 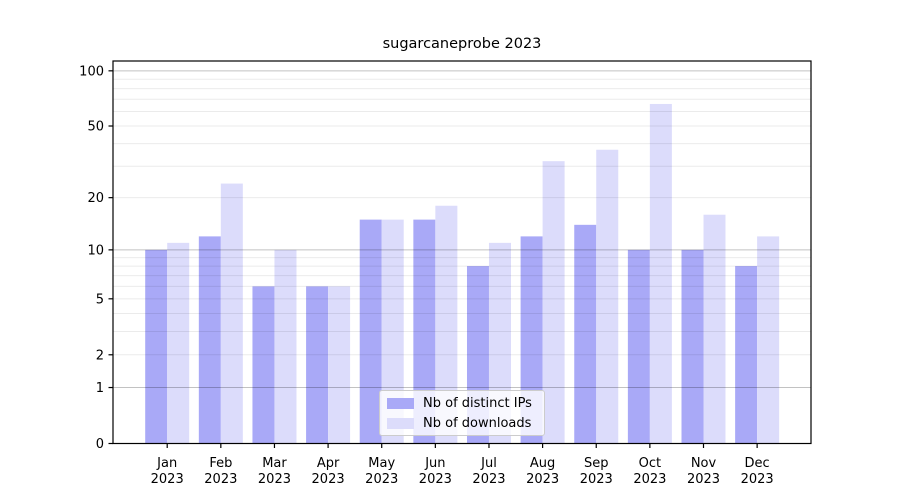 I want to click on legend-item-distinct-ips: Nb of distinct IPs, so click(x=461, y=403).